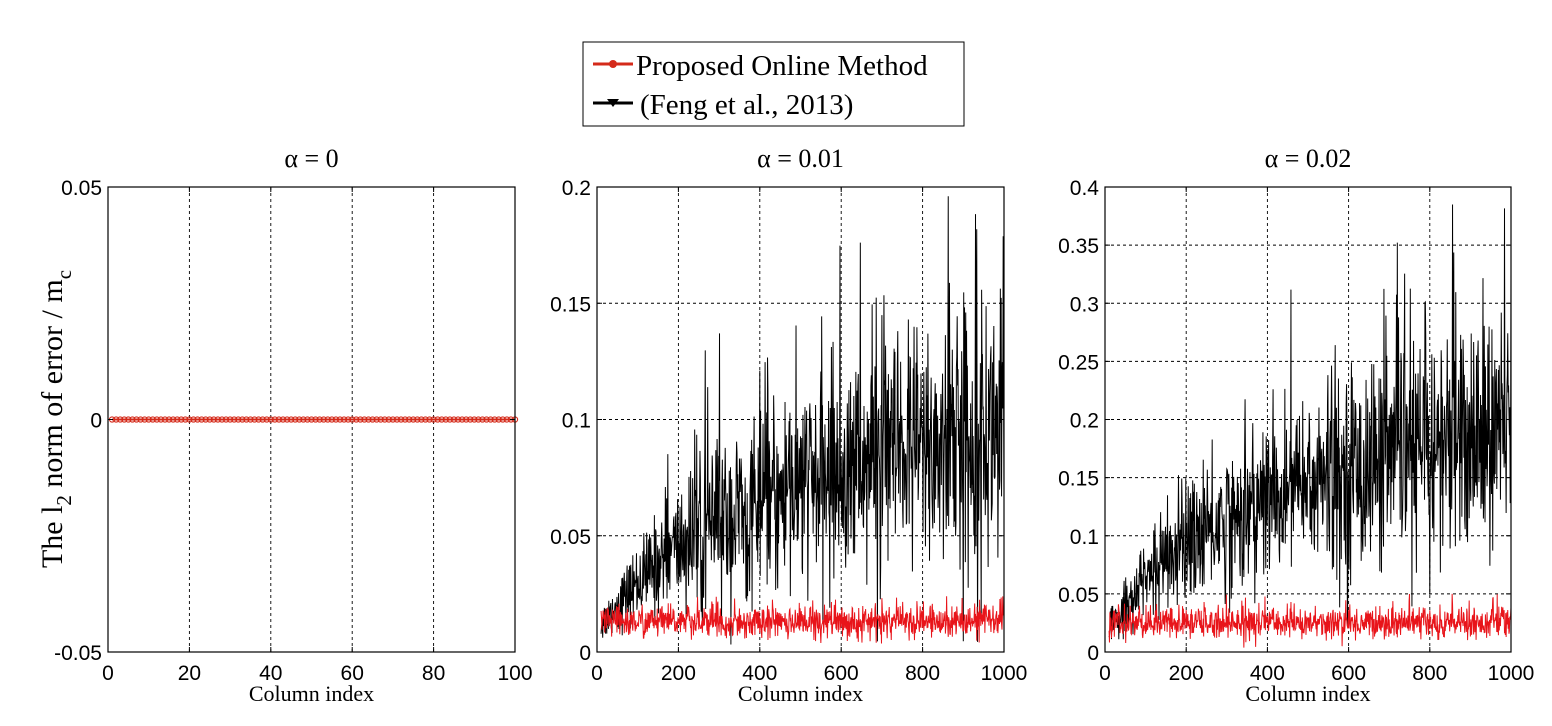  I want to click on x-tick-label: 20, so click(189, 673).